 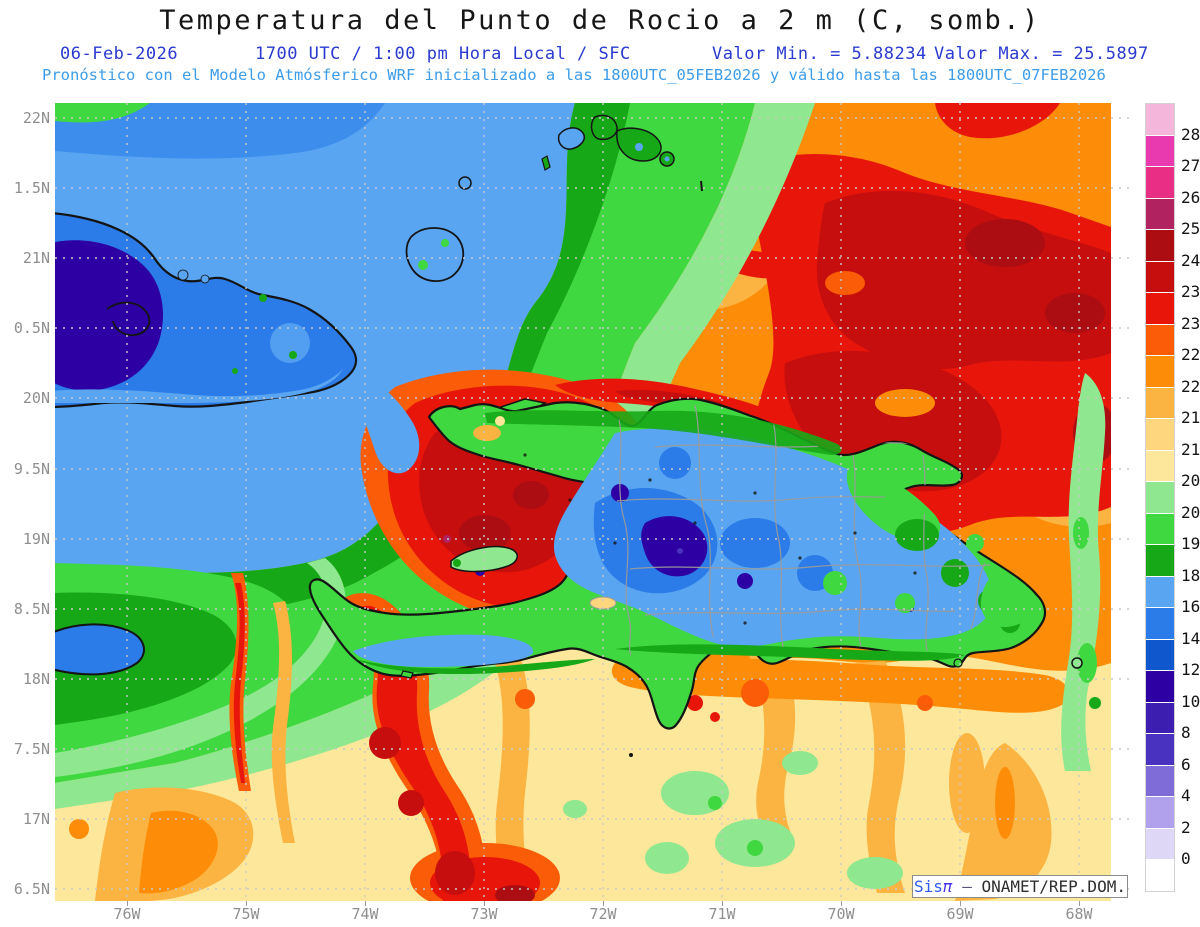 I want to click on colorbar-tick-label: 26, so click(x=1190, y=197).